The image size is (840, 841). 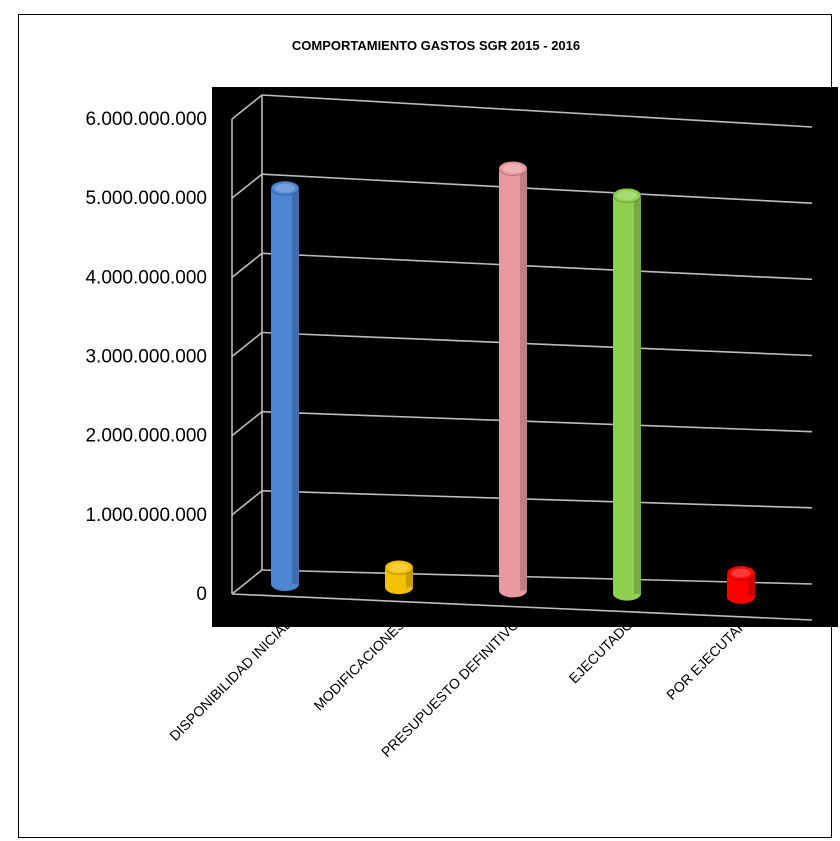 What do you see at coordinates (146, 436) in the screenshot?
I see `y-tick-label: 2.000.000.000` at bounding box center [146, 436].